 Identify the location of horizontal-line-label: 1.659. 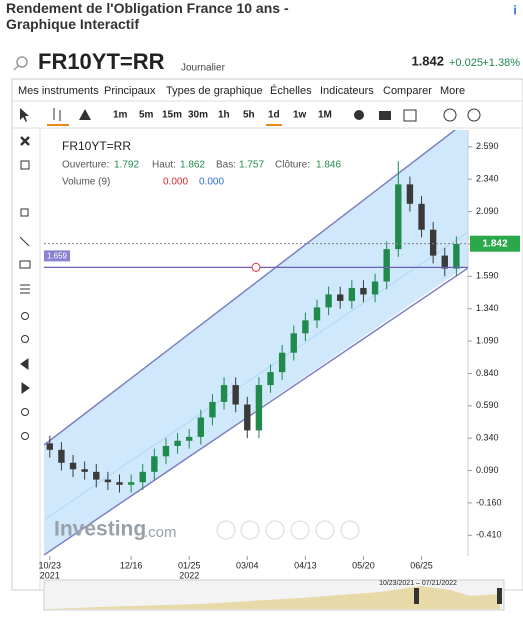
(57, 255).